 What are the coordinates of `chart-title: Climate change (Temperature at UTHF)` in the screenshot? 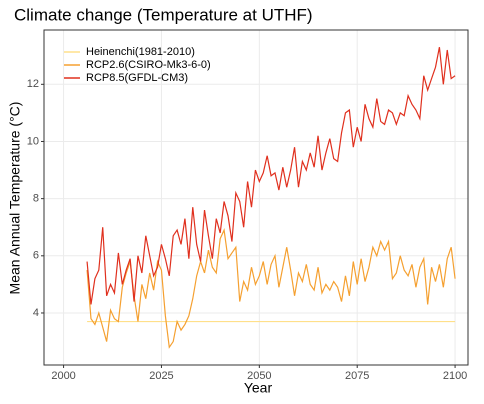 It's located at (163, 14).